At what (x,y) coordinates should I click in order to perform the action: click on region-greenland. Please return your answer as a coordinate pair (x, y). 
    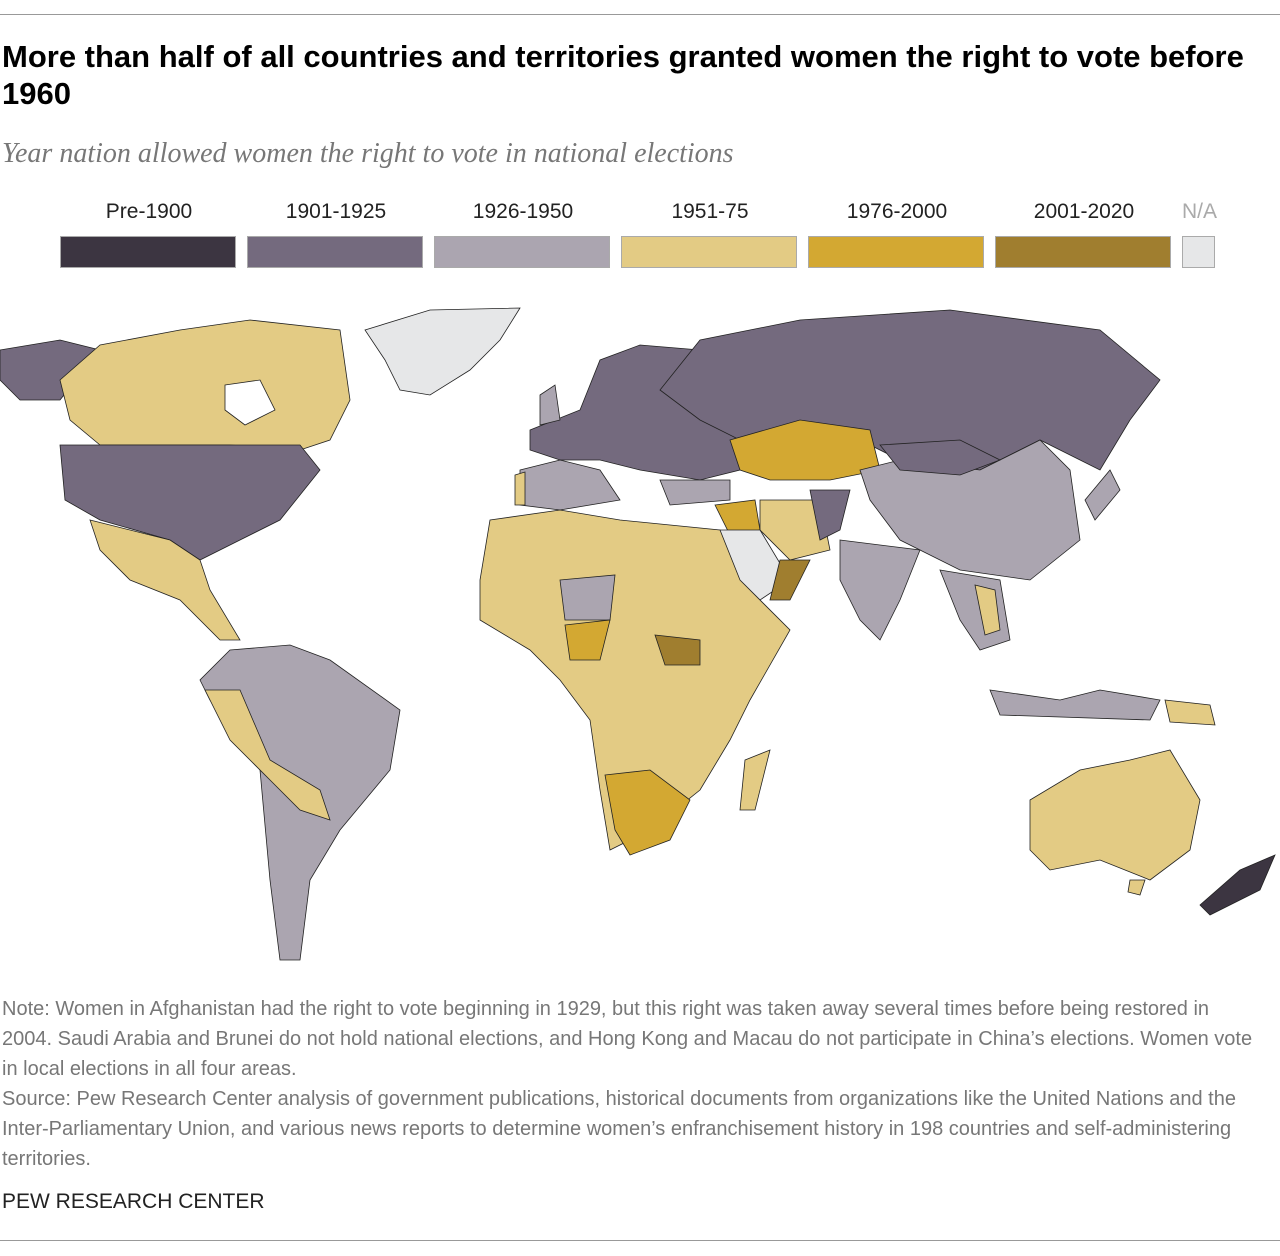
    Looking at the image, I should click on (442, 351).